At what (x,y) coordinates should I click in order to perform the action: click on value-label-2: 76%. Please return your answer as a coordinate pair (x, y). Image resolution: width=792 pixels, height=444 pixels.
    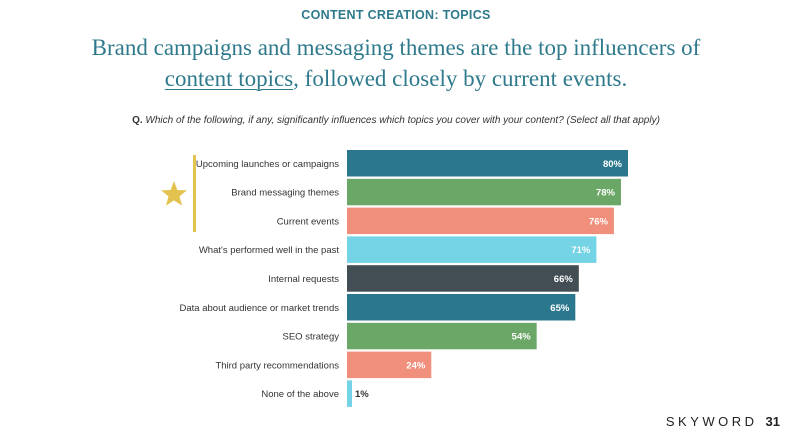
    Looking at the image, I should click on (599, 221).